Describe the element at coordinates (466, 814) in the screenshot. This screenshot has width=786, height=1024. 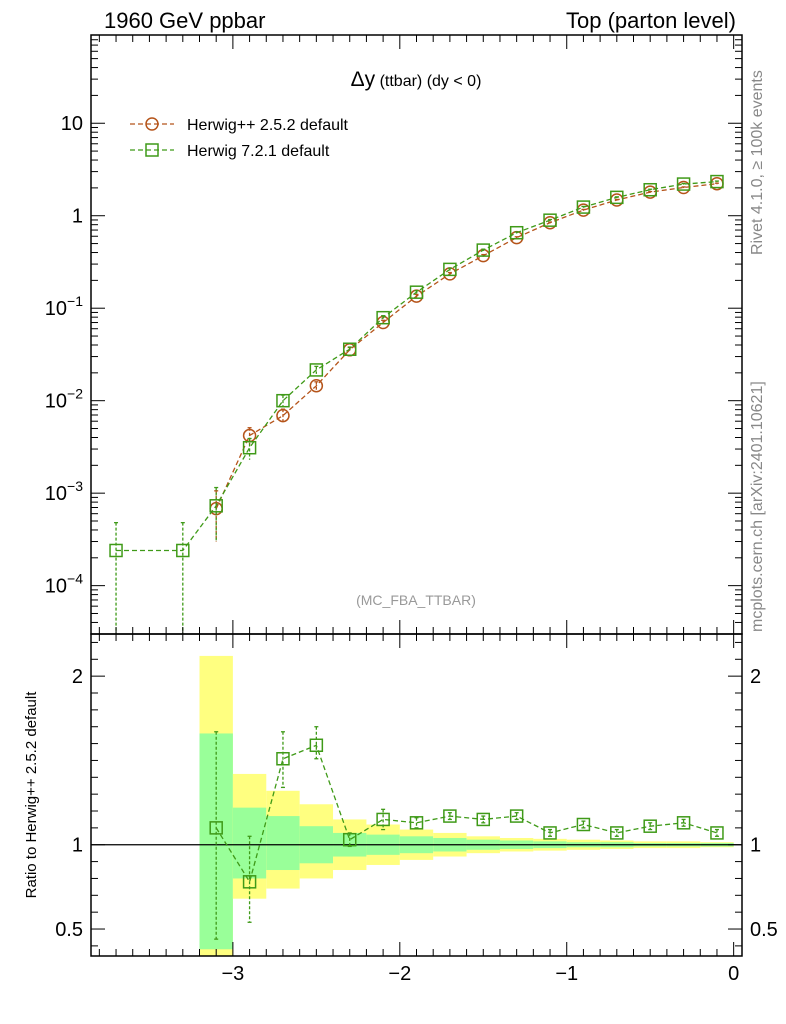
I see `ratio-series-line-herwig7` at that location.